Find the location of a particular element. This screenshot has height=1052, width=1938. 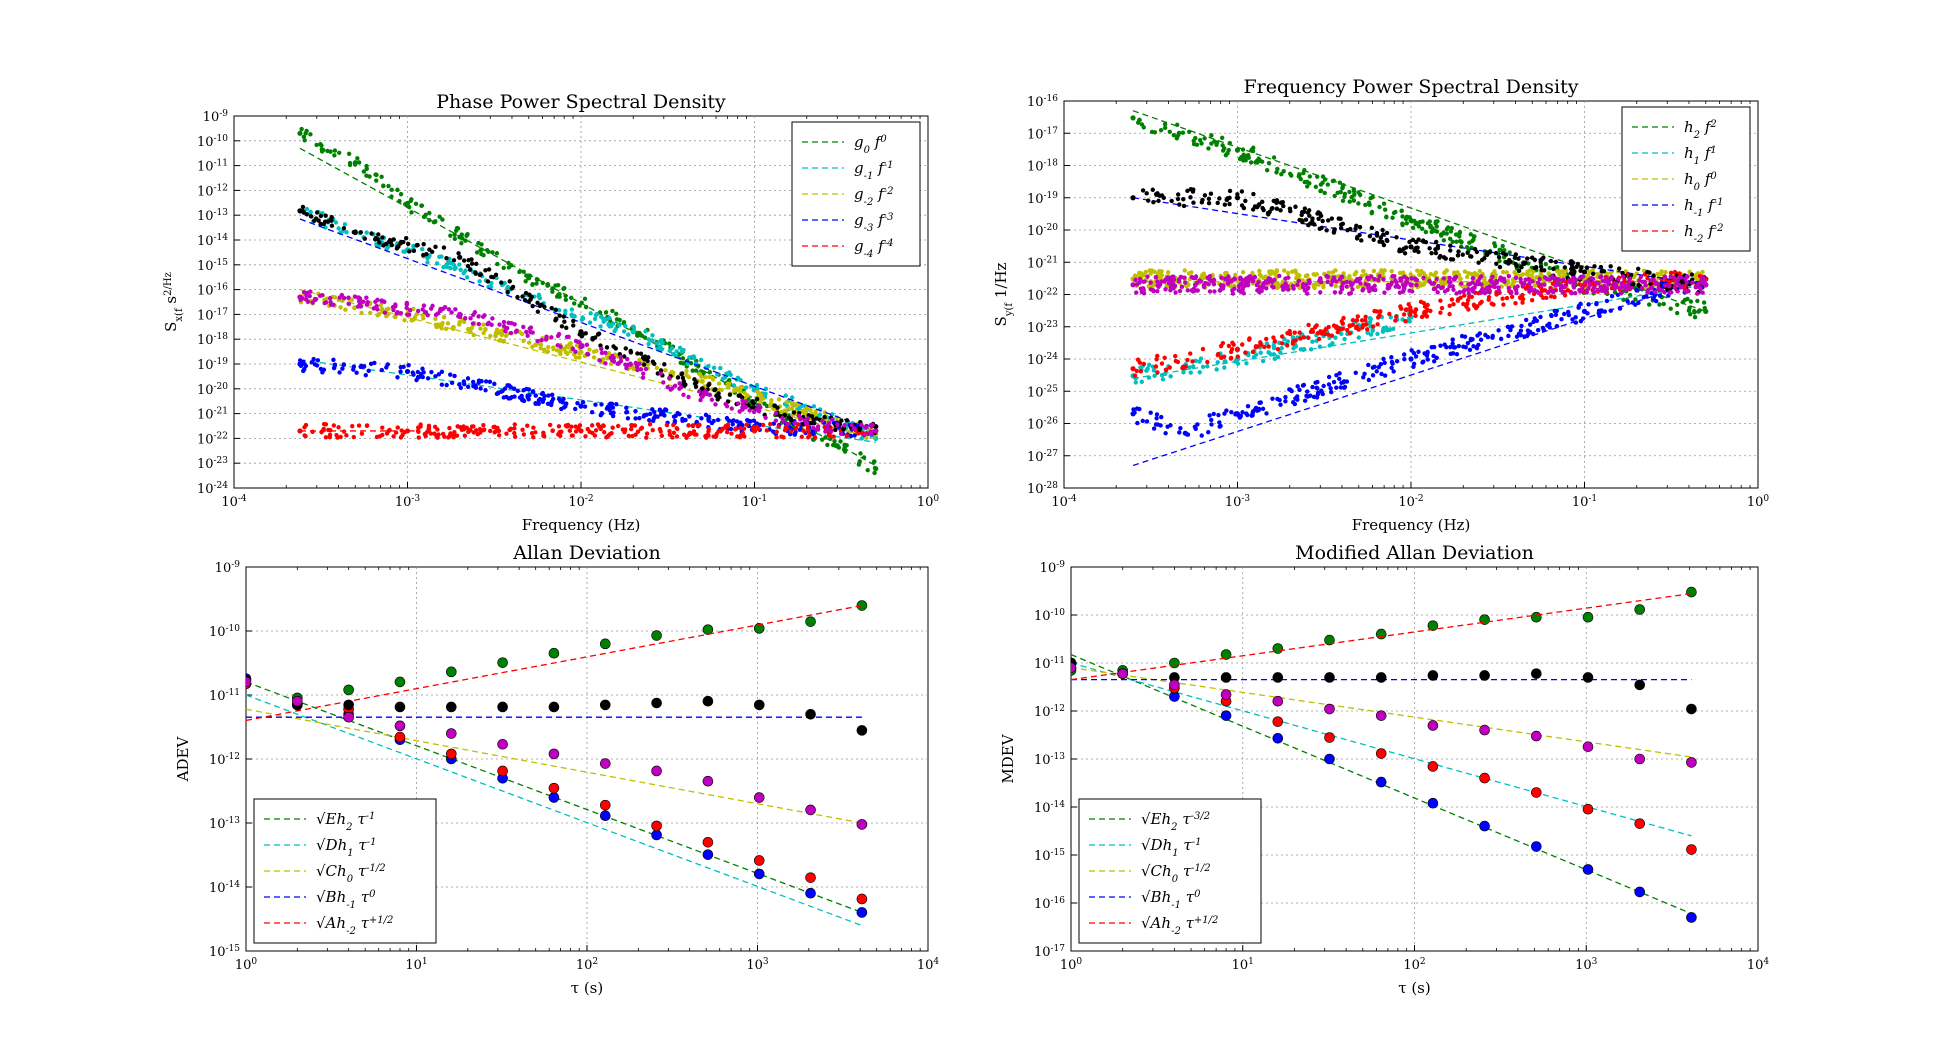

legend-label: h-1 f-1 is located at coordinates (1704, 207).